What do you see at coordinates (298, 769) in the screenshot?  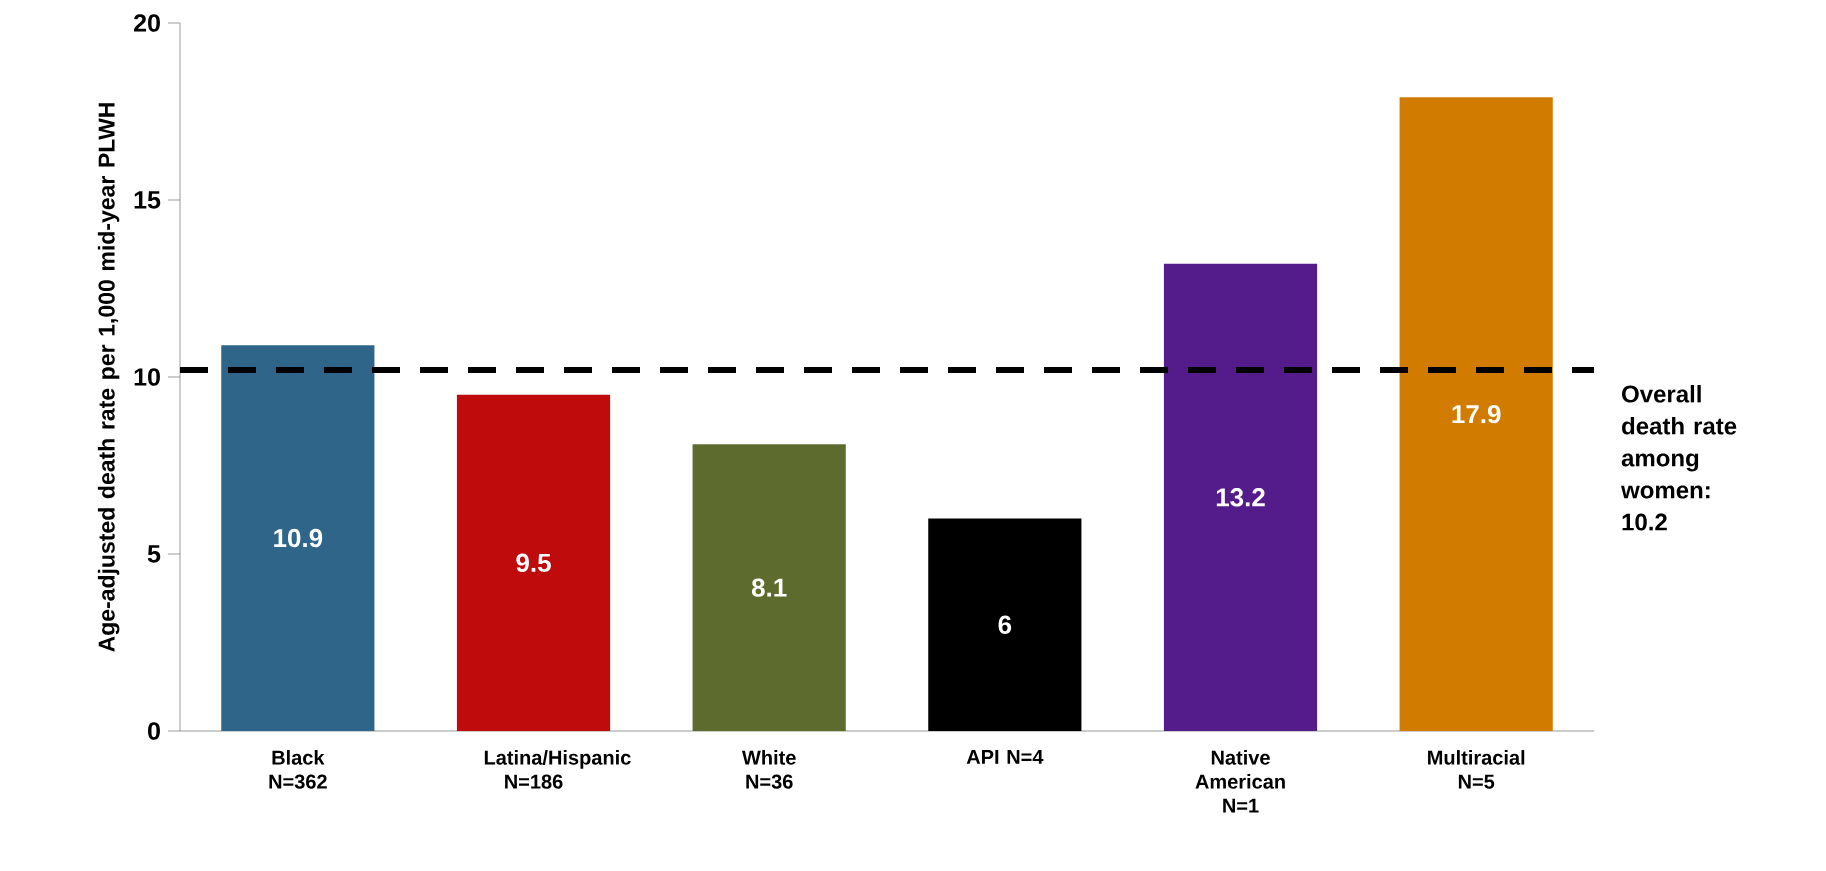 I see `x-tick-label: Black N=362` at bounding box center [298, 769].